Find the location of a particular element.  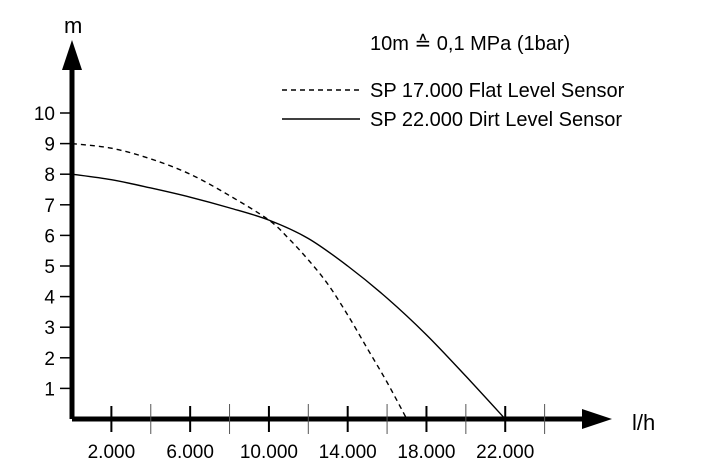

x-tick-label: 6.000 is located at coordinates (190, 452).